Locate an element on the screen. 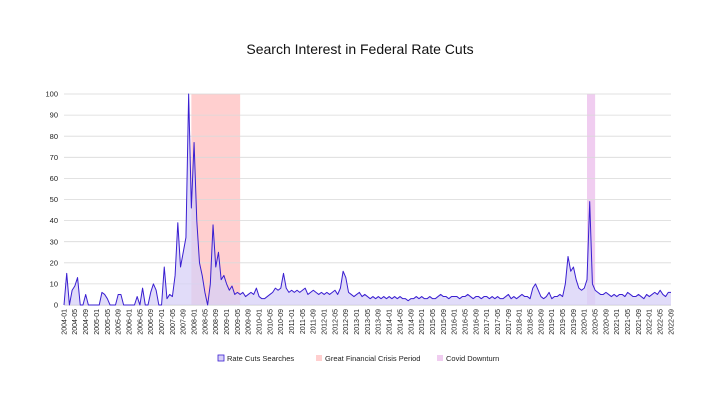 Image resolution: width=720 pixels, height=405 pixels. y-axis-ticks: 0 10 20 30 40 50 60 70 80 90 100 is located at coordinates (51, 200).